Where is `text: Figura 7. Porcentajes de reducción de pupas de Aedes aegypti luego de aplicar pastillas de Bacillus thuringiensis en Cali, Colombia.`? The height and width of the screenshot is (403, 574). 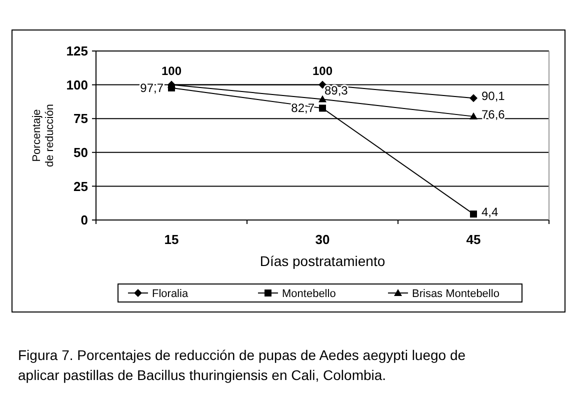 text: Figura 7. Porcentajes de reducción de pupas de Aedes aegypti luego de aplicar pastillas de Bacillus thuringiensis en Cali, Colombia. is located at coordinates (242, 365).